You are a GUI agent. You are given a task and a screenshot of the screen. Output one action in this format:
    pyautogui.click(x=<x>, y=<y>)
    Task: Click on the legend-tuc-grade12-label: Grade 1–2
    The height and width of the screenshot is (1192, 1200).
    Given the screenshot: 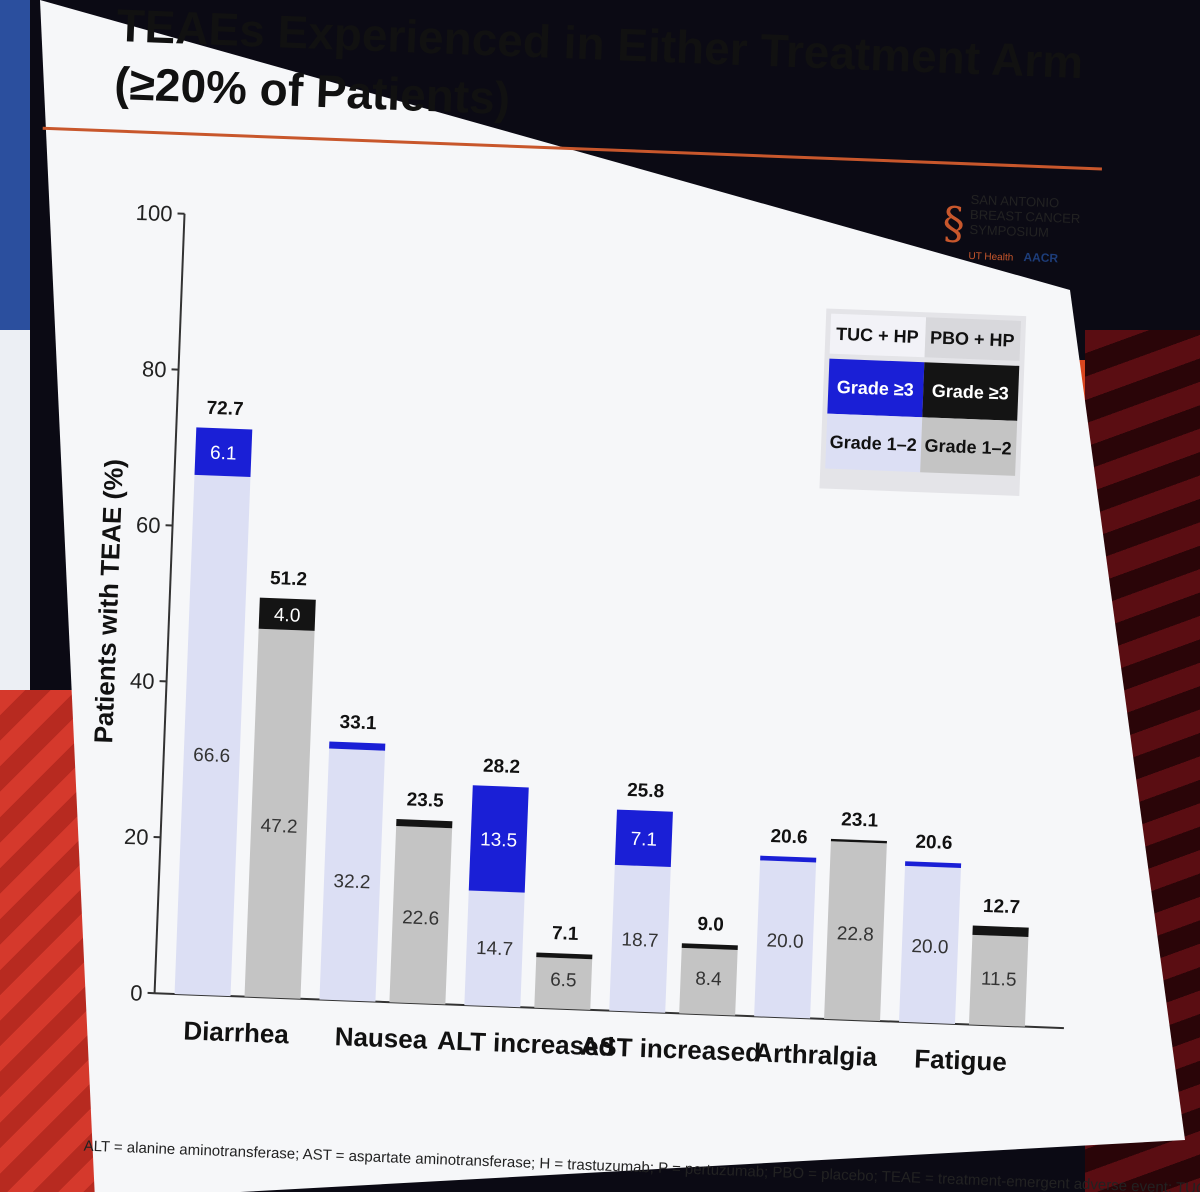 What is the action you would take?
    pyautogui.click(x=873, y=443)
    